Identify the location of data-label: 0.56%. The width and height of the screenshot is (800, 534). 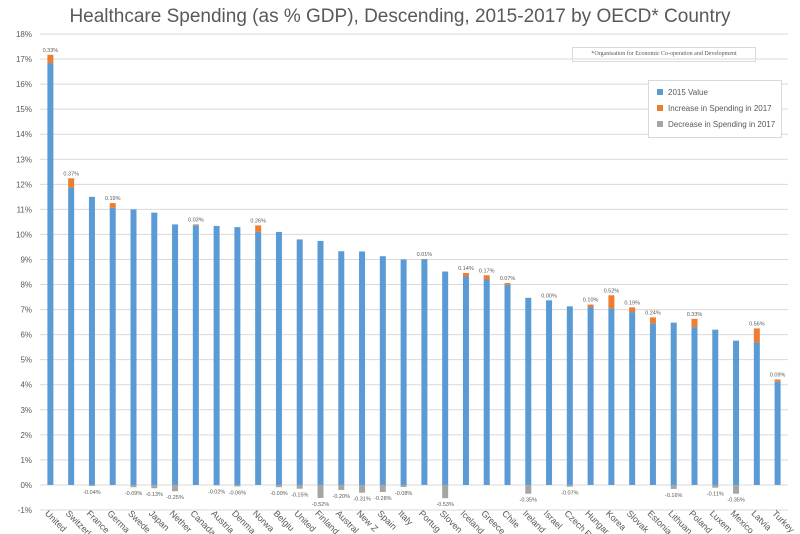
(757, 324).